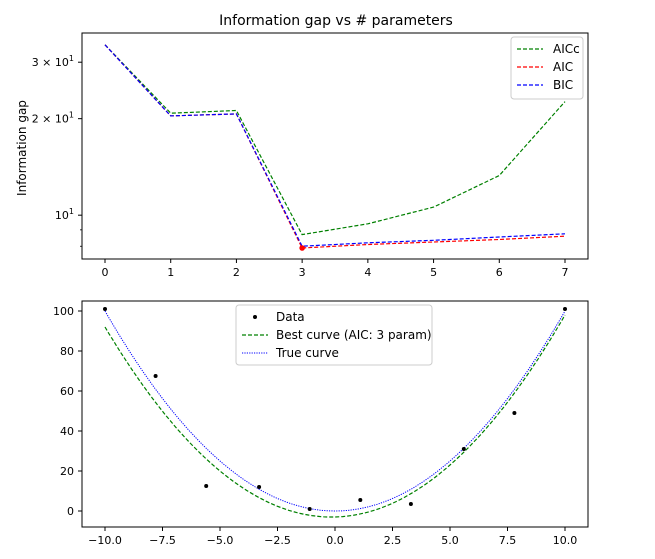  What do you see at coordinates (290, 317) in the screenshot?
I see `legend-label-data: Data` at bounding box center [290, 317].